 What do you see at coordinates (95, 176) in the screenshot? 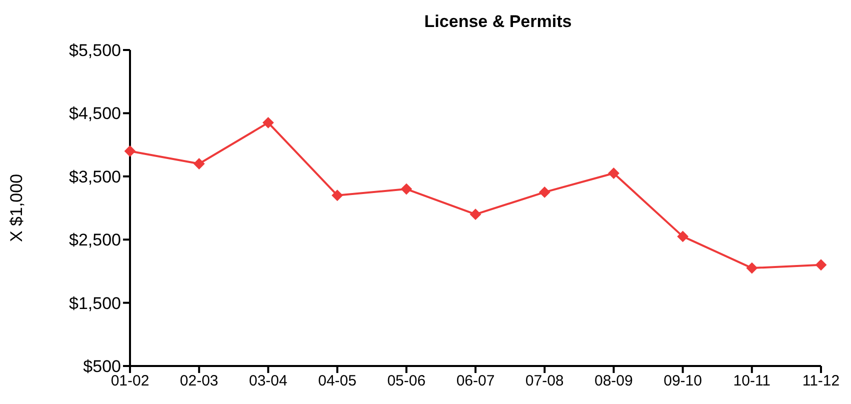
I see `y-tick-label: $3,500` at bounding box center [95, 176].